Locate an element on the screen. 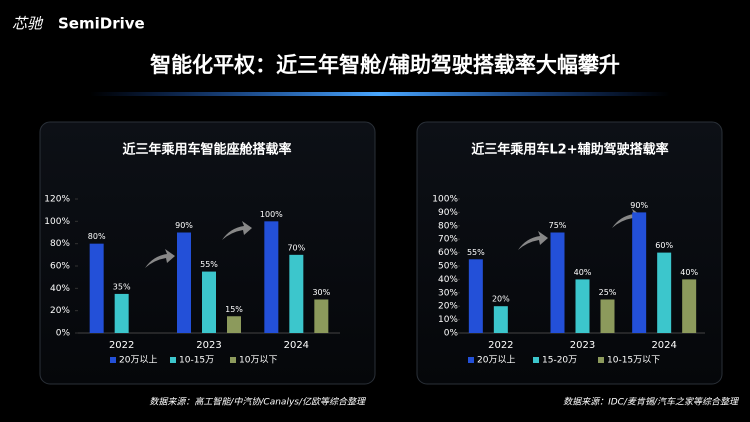 The image size is (750, 422). legend-label: 10-15万 is located at coordinates (196, 361).